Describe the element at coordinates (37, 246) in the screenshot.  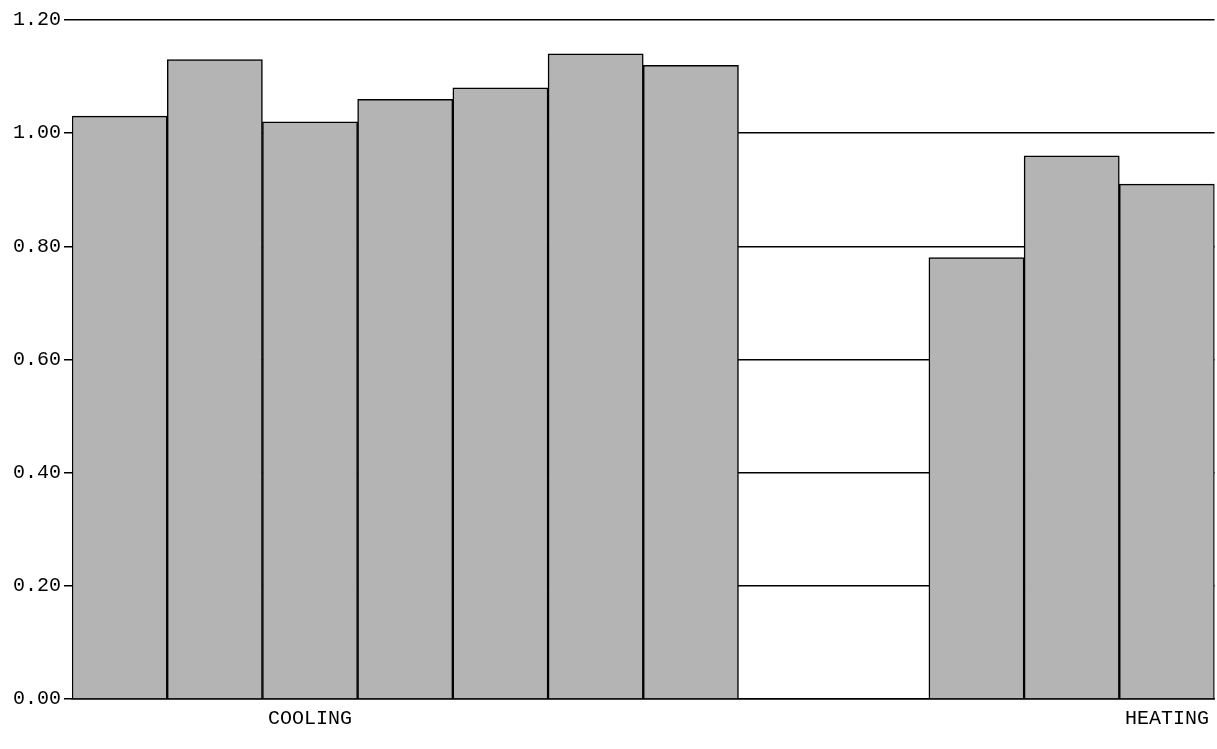
I see `y-tick-label: 0.80` at that location.